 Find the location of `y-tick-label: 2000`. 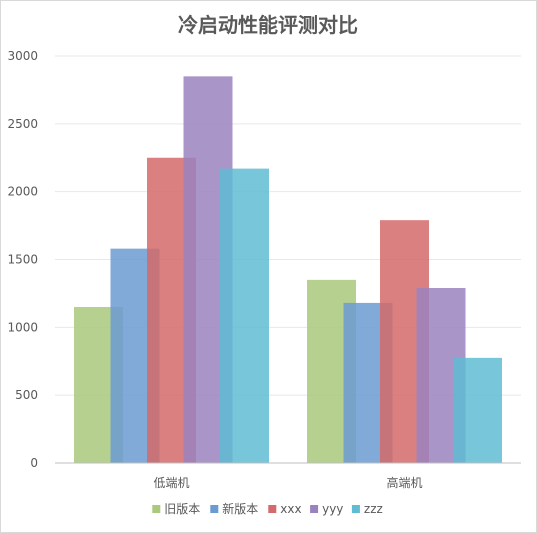

y-tick-label: 2000 is located at coordinates (22, 192).